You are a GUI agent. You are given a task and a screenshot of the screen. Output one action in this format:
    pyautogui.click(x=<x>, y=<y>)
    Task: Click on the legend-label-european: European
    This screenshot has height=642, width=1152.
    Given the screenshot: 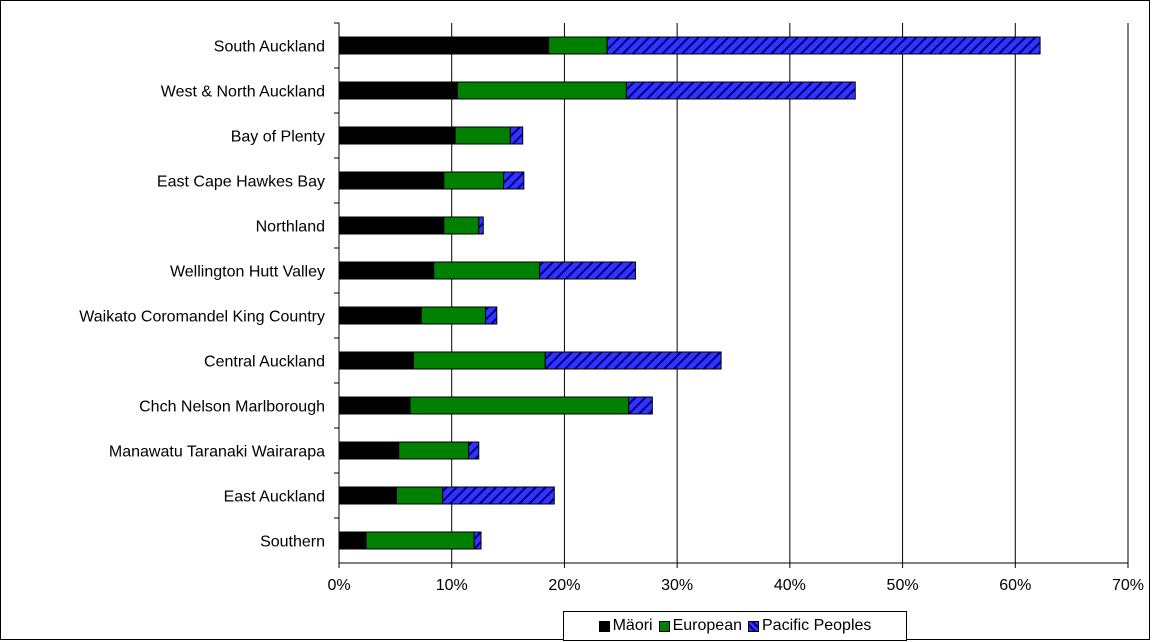 What is the action you would take?
    pyautogui.click(x=707, y=625)
    